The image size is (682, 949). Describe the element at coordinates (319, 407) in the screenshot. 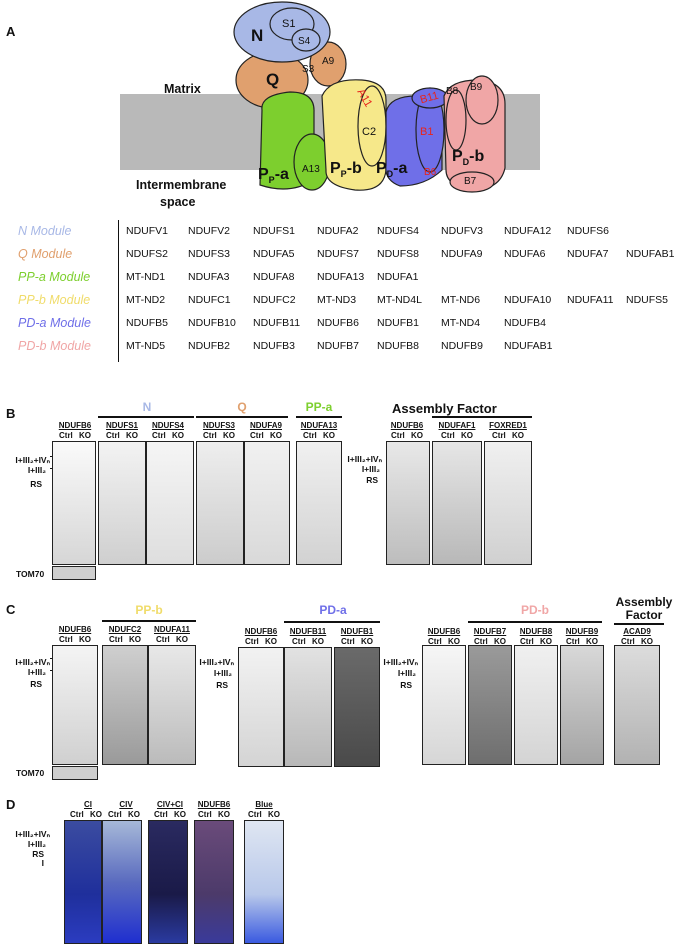

I see `b-group-ppa: PP-a` at that location.